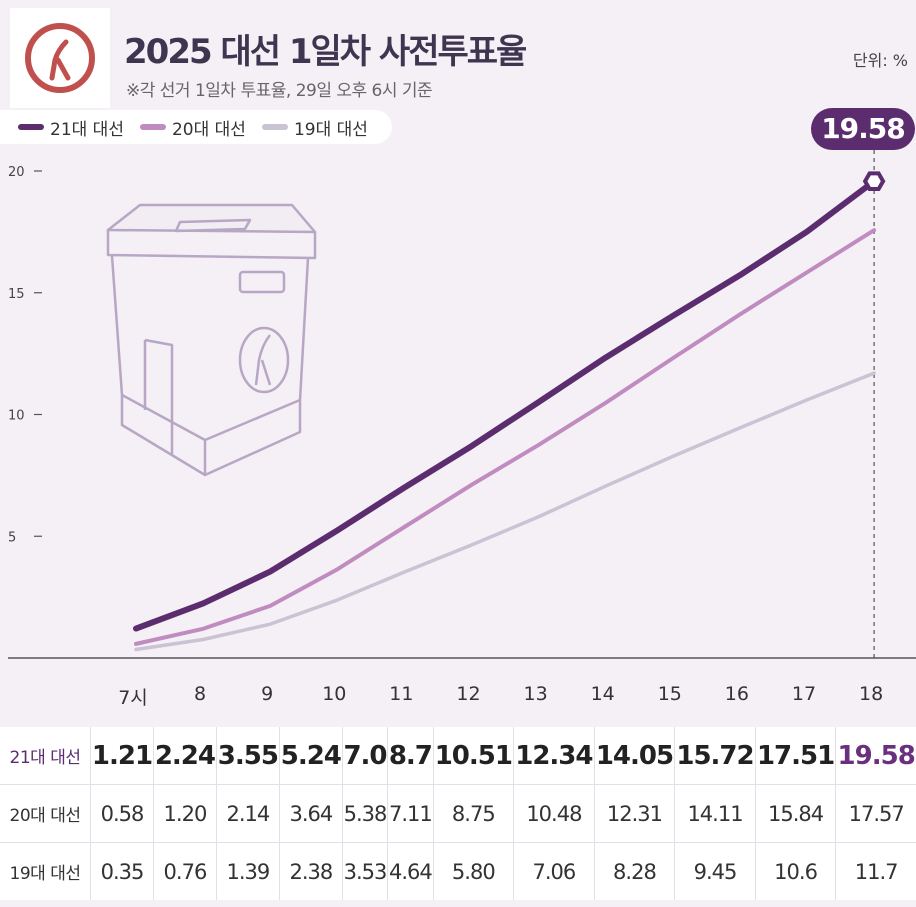 The image size is (916, 907). What do you see at coordinates (535, 694) in the screenshot?
I see `x-tick-label: 13` at bounding box center [535, 694].